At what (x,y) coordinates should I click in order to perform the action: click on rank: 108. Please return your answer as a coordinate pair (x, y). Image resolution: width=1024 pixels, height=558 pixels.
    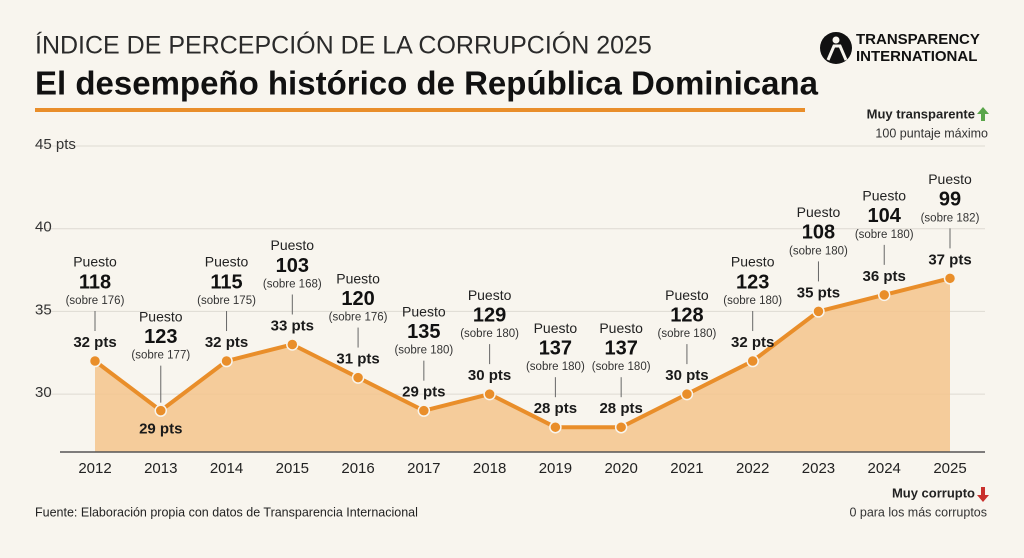
    Looking at the image, I should click on (818, 233).